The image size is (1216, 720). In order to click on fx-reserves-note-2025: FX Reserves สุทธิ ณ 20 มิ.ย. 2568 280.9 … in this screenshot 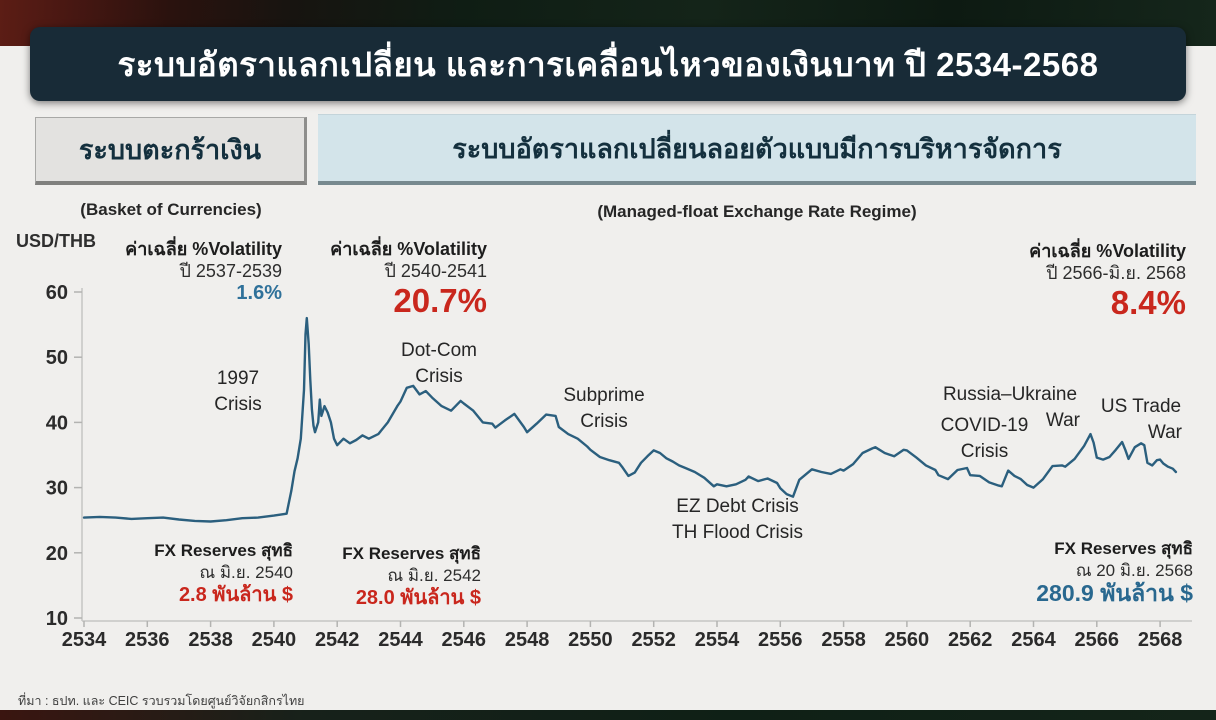, I will do `click(1114, 572)`.